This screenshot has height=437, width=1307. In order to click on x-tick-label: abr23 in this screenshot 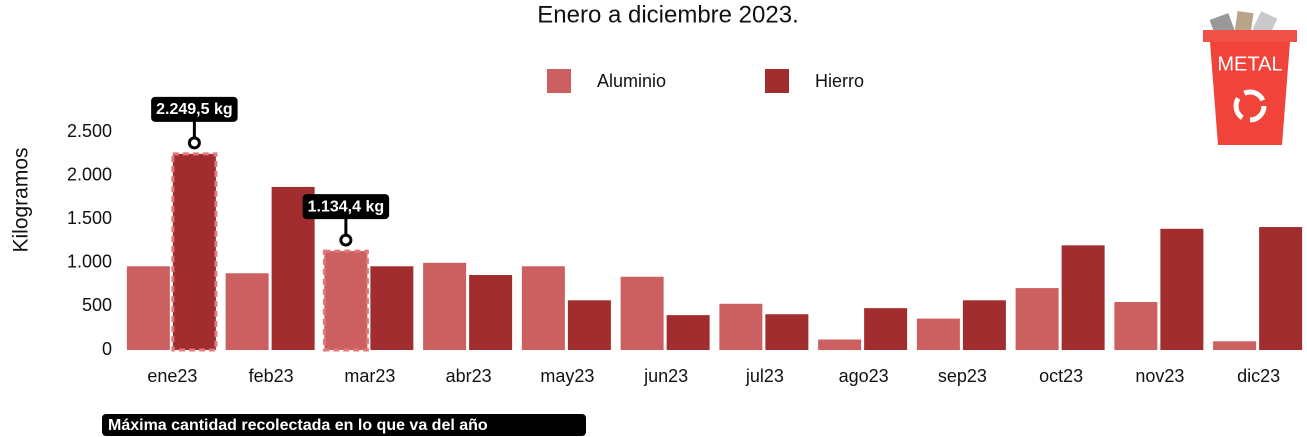, I will do `click(469, 376)`.